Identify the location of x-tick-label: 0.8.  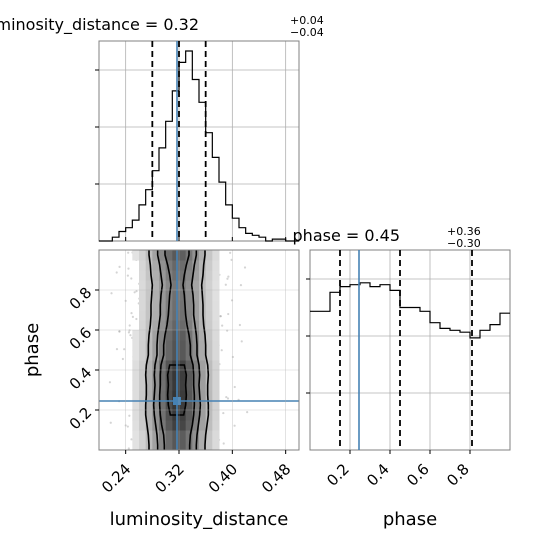
(458, 475).